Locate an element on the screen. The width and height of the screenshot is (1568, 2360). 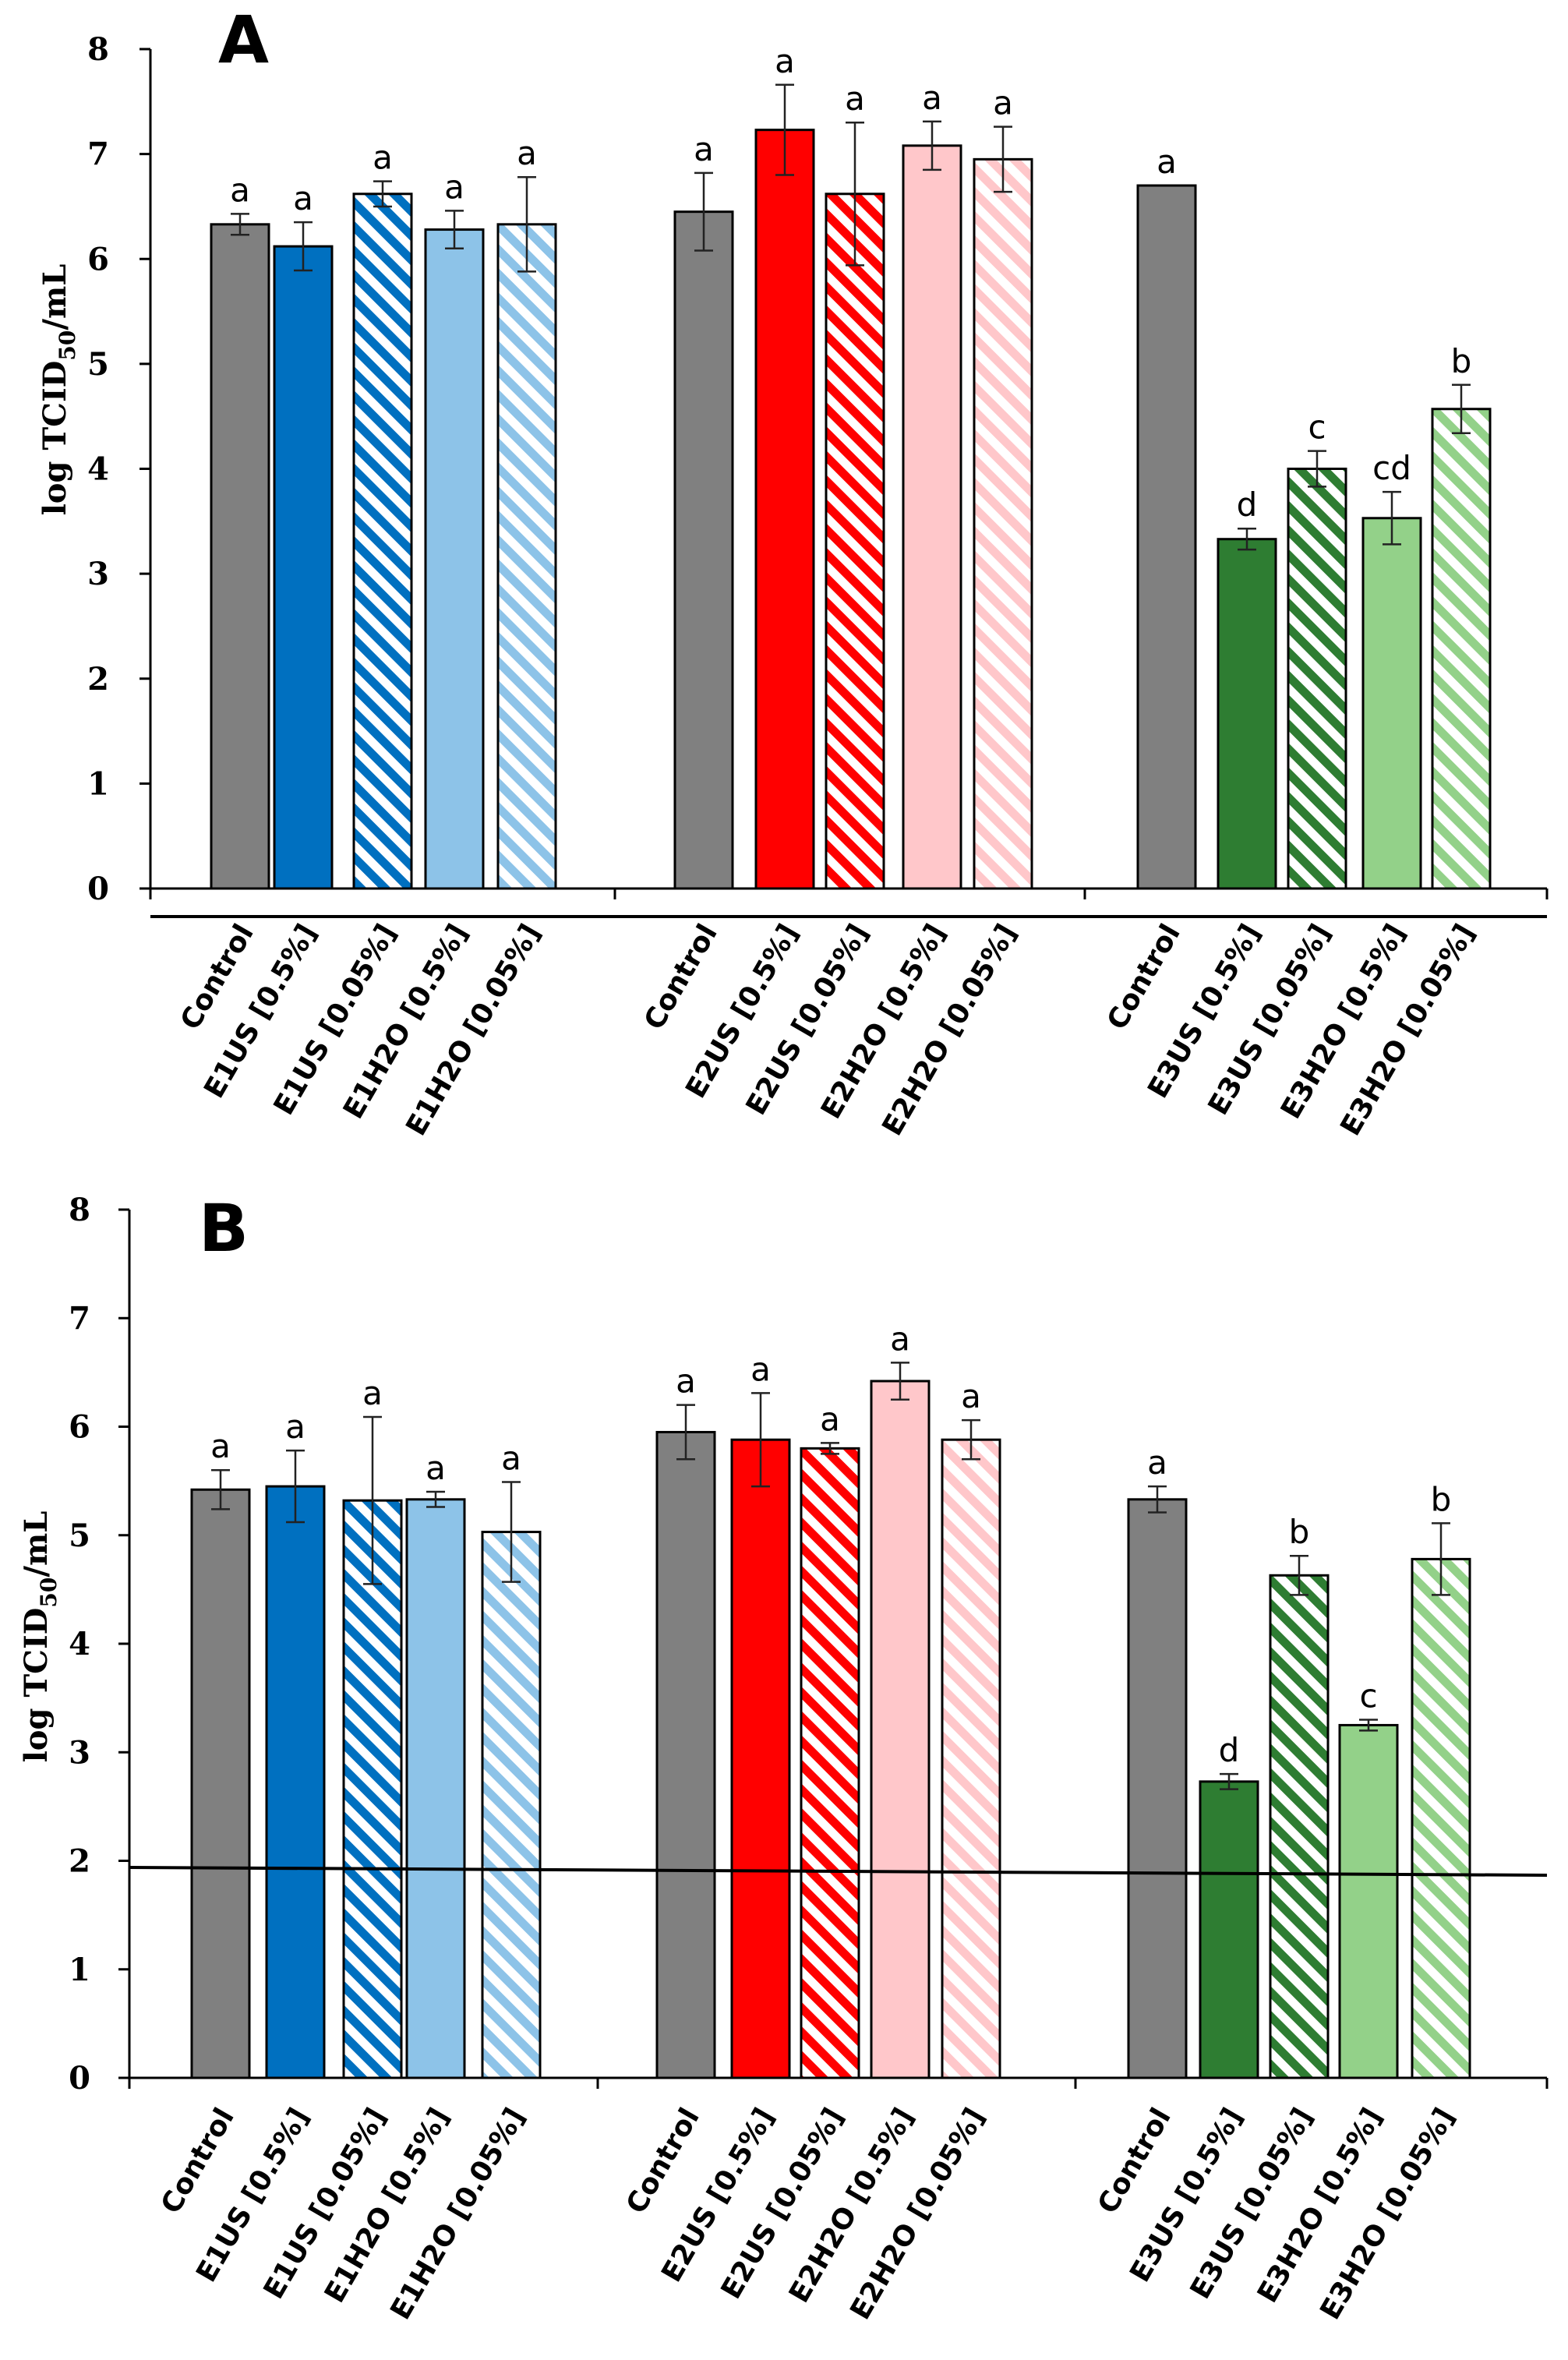
category-label: E3H2O [0.05%] is located at coordinates (1387, 2214).